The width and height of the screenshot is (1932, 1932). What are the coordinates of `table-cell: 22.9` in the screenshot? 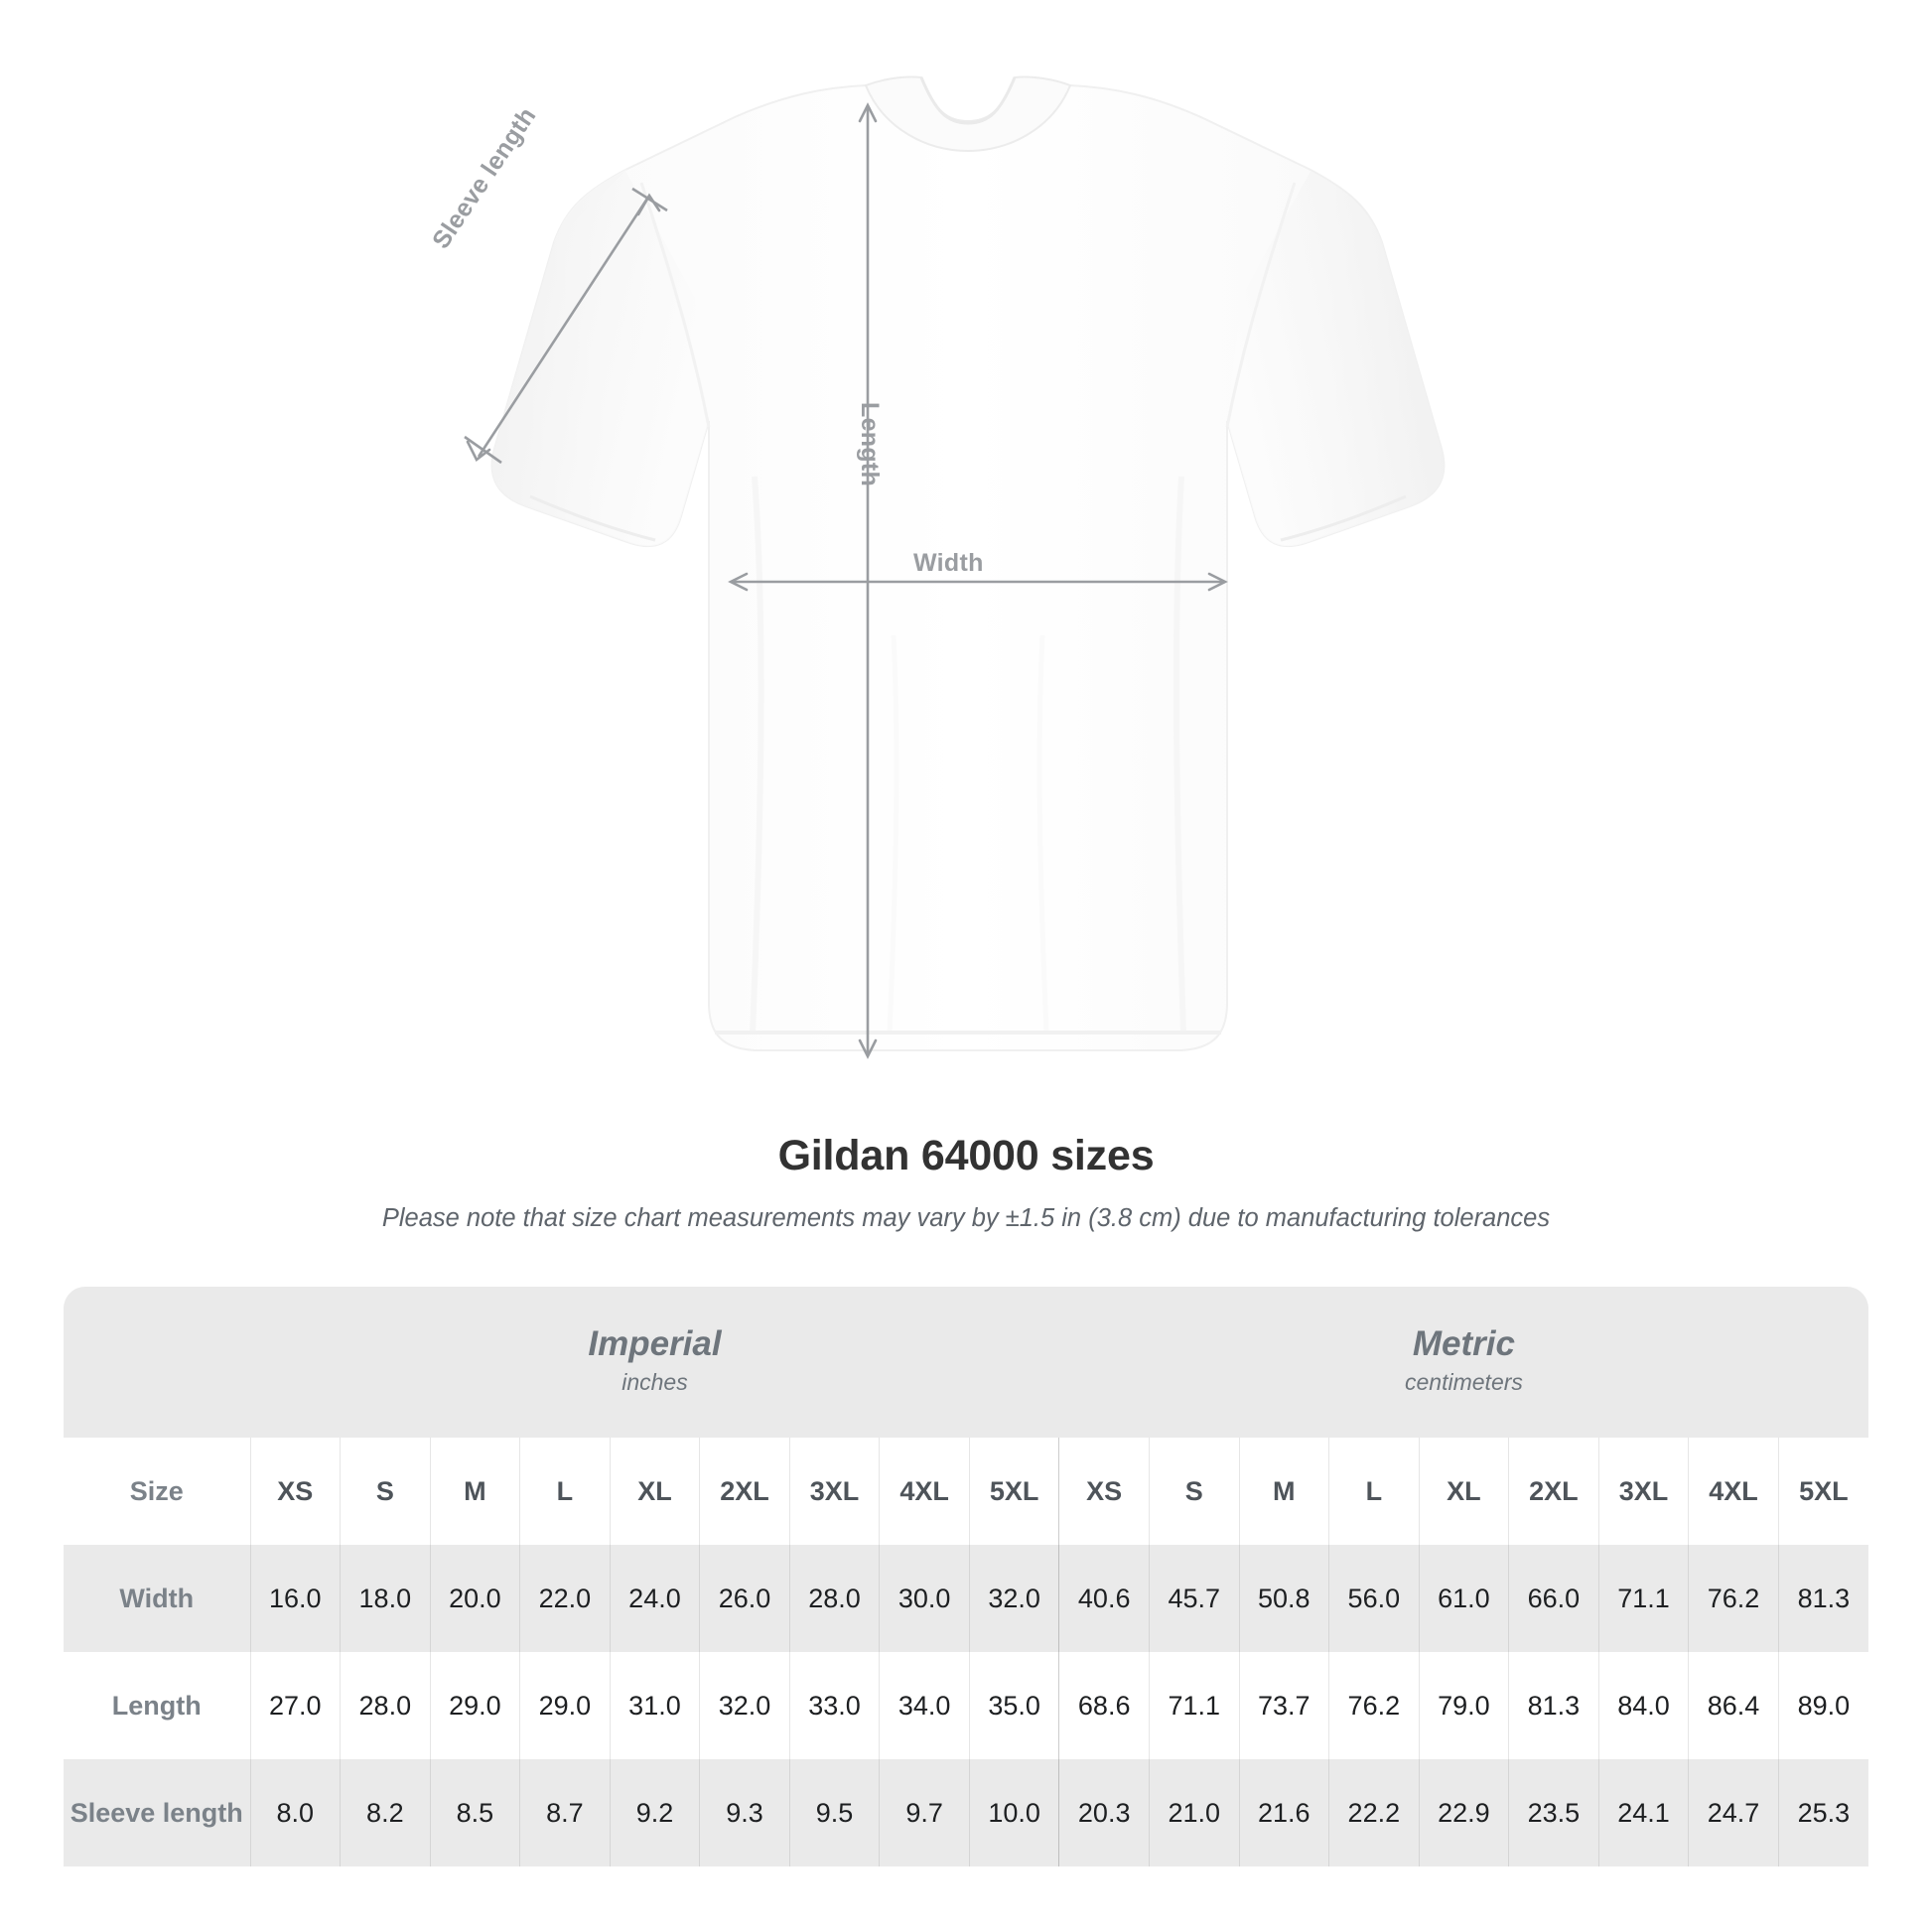 It's located at (1464, 1812).